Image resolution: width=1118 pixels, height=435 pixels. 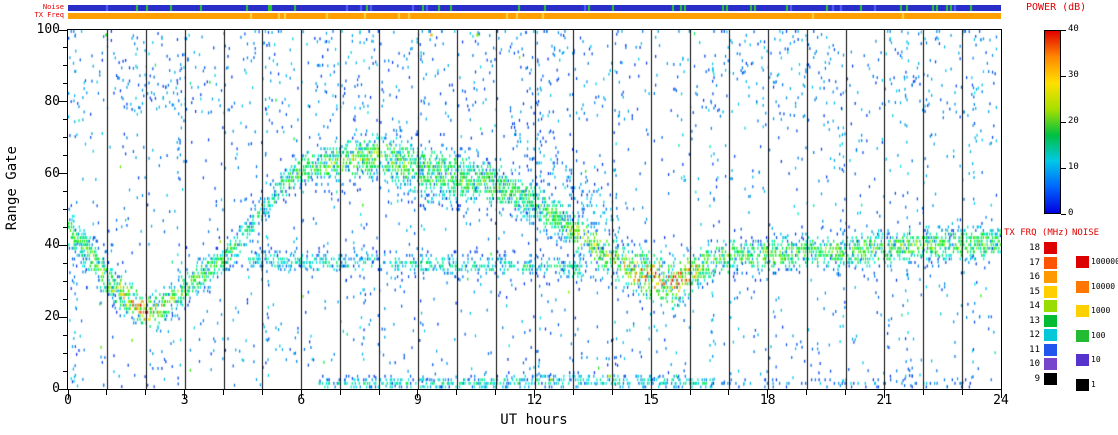 What do you see at coordinates (534, 400) in the screenshot?
I see `x-tick-label: 12` at bounding box center [534, 400].